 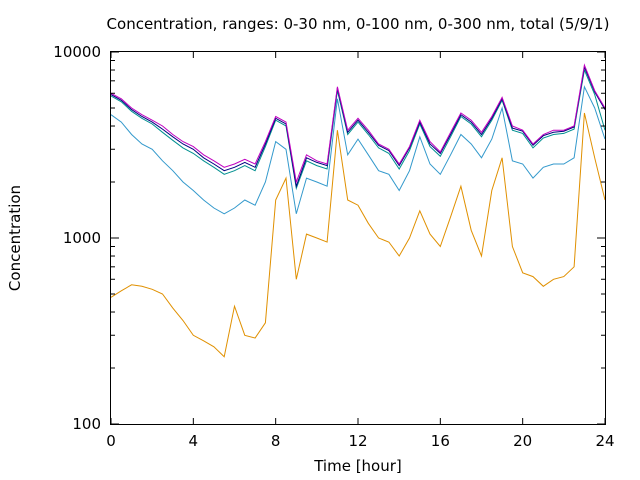 What do you see at coordinates (522, 441) in the screenshot?
I see `x-tick-label: 20` at bounding box center [522, 441].